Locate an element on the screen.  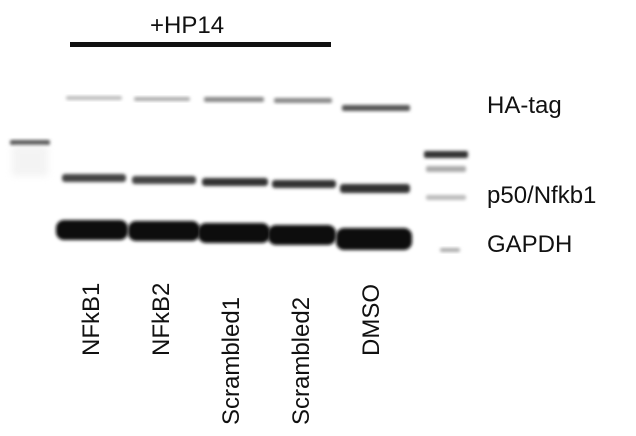
gapdh-bands is located at coordinates (234, 235).